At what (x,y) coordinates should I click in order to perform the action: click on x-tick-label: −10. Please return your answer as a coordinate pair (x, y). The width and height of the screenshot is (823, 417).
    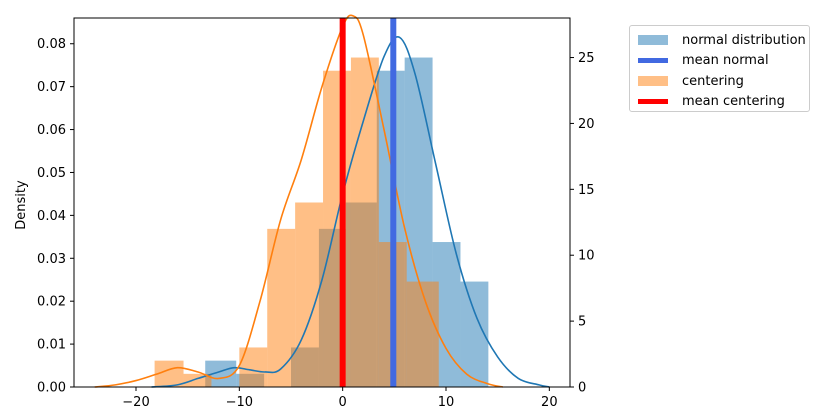
    Looking at the image, I should click on (239, 402).